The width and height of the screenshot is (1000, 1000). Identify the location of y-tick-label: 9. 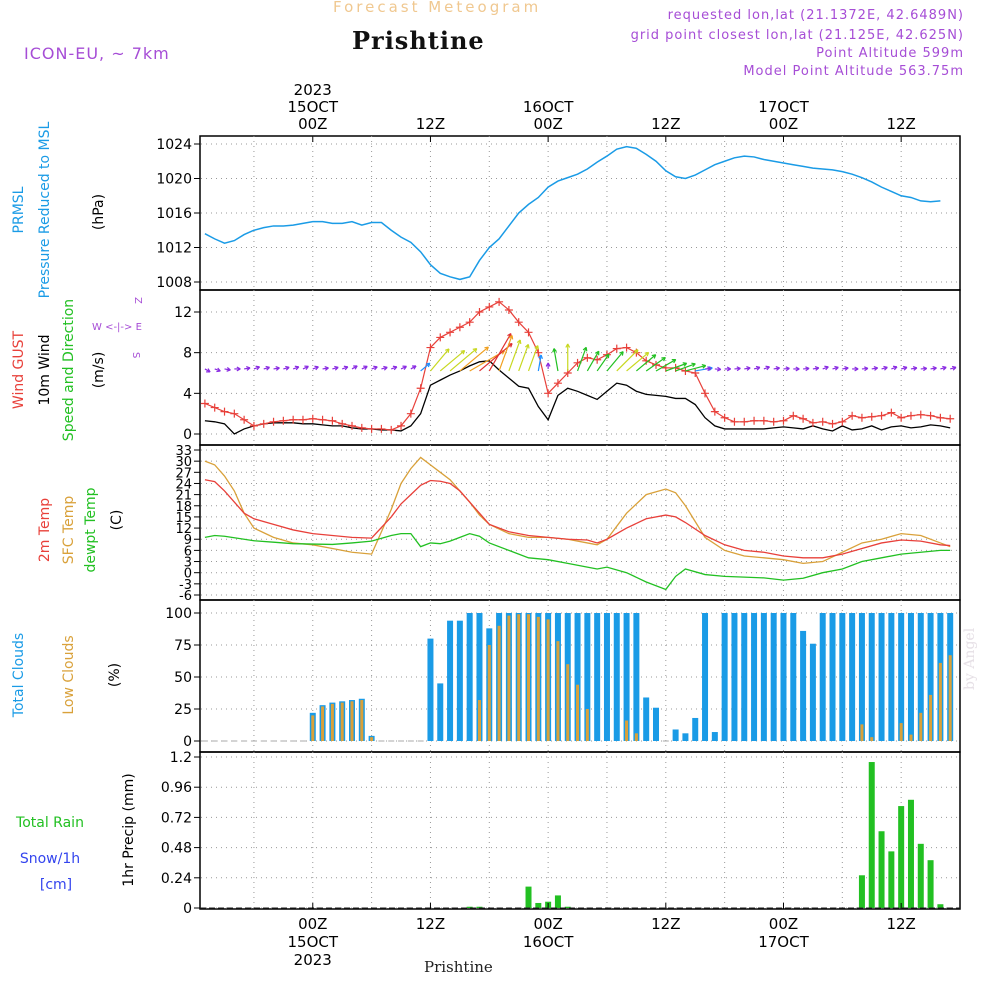
(188, 540).